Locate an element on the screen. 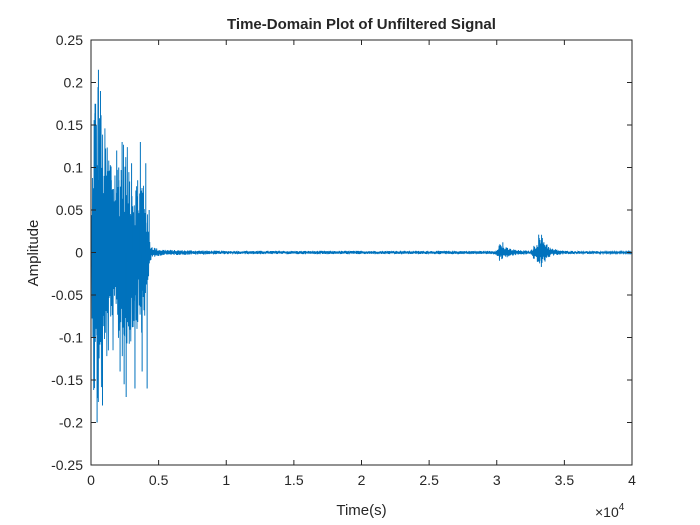 This screenshot has width=700, height=525. y-tick-label: 0.05 is located at coordinates (69, 210).